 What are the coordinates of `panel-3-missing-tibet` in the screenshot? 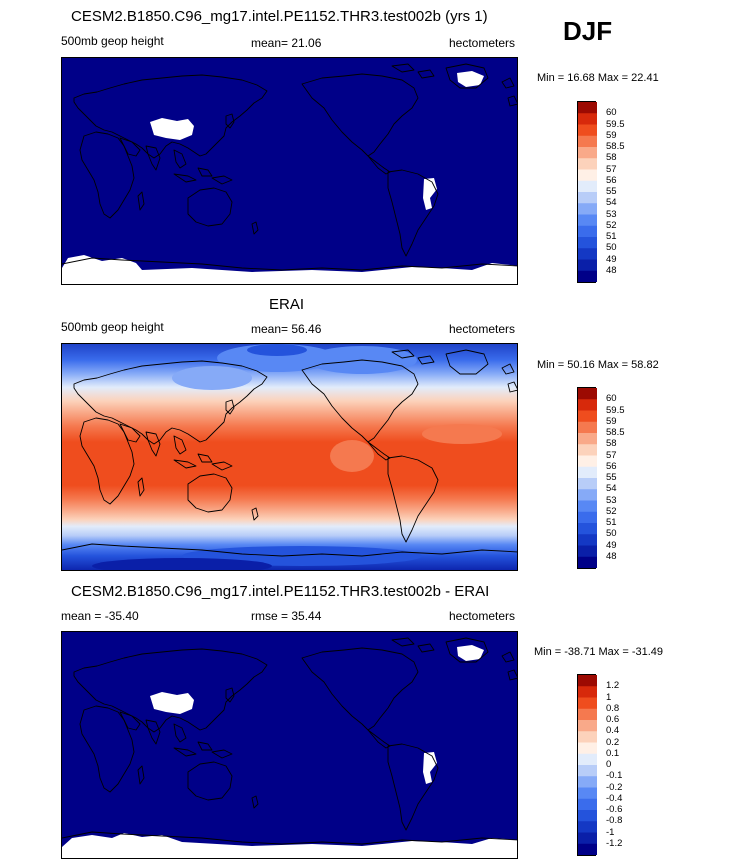 It's located at (172, 703).